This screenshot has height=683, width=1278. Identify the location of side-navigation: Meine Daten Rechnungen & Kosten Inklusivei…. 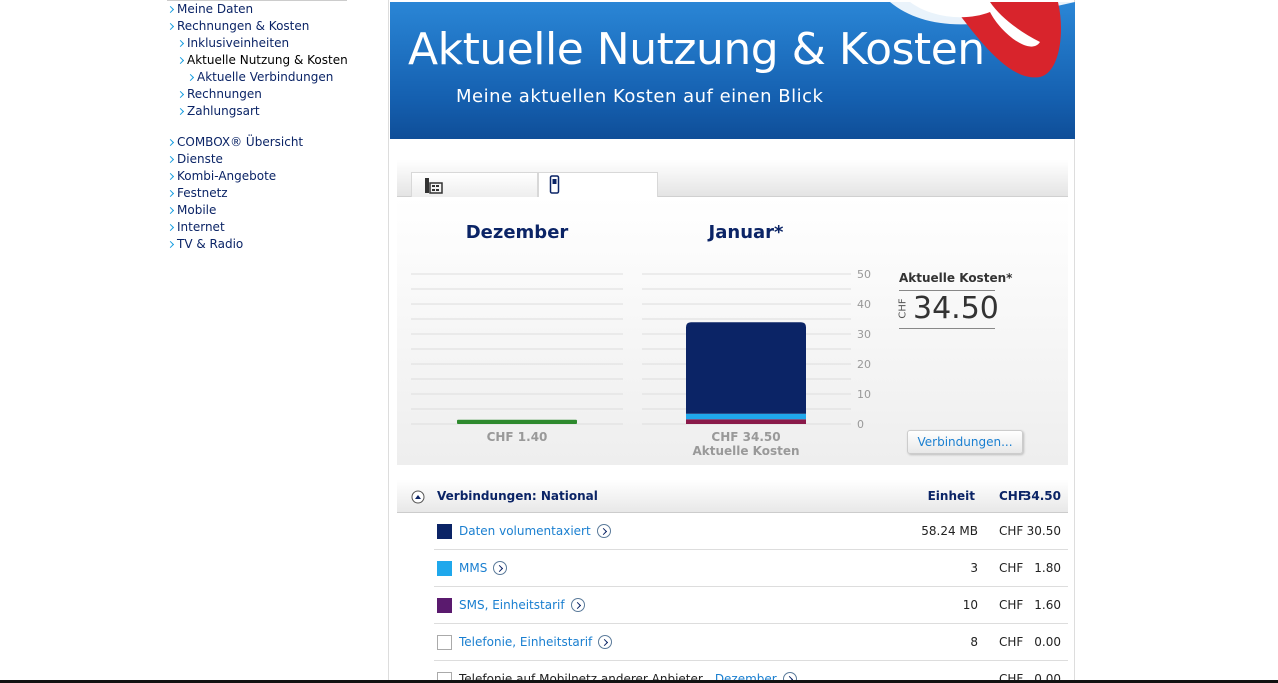
(257, 126).